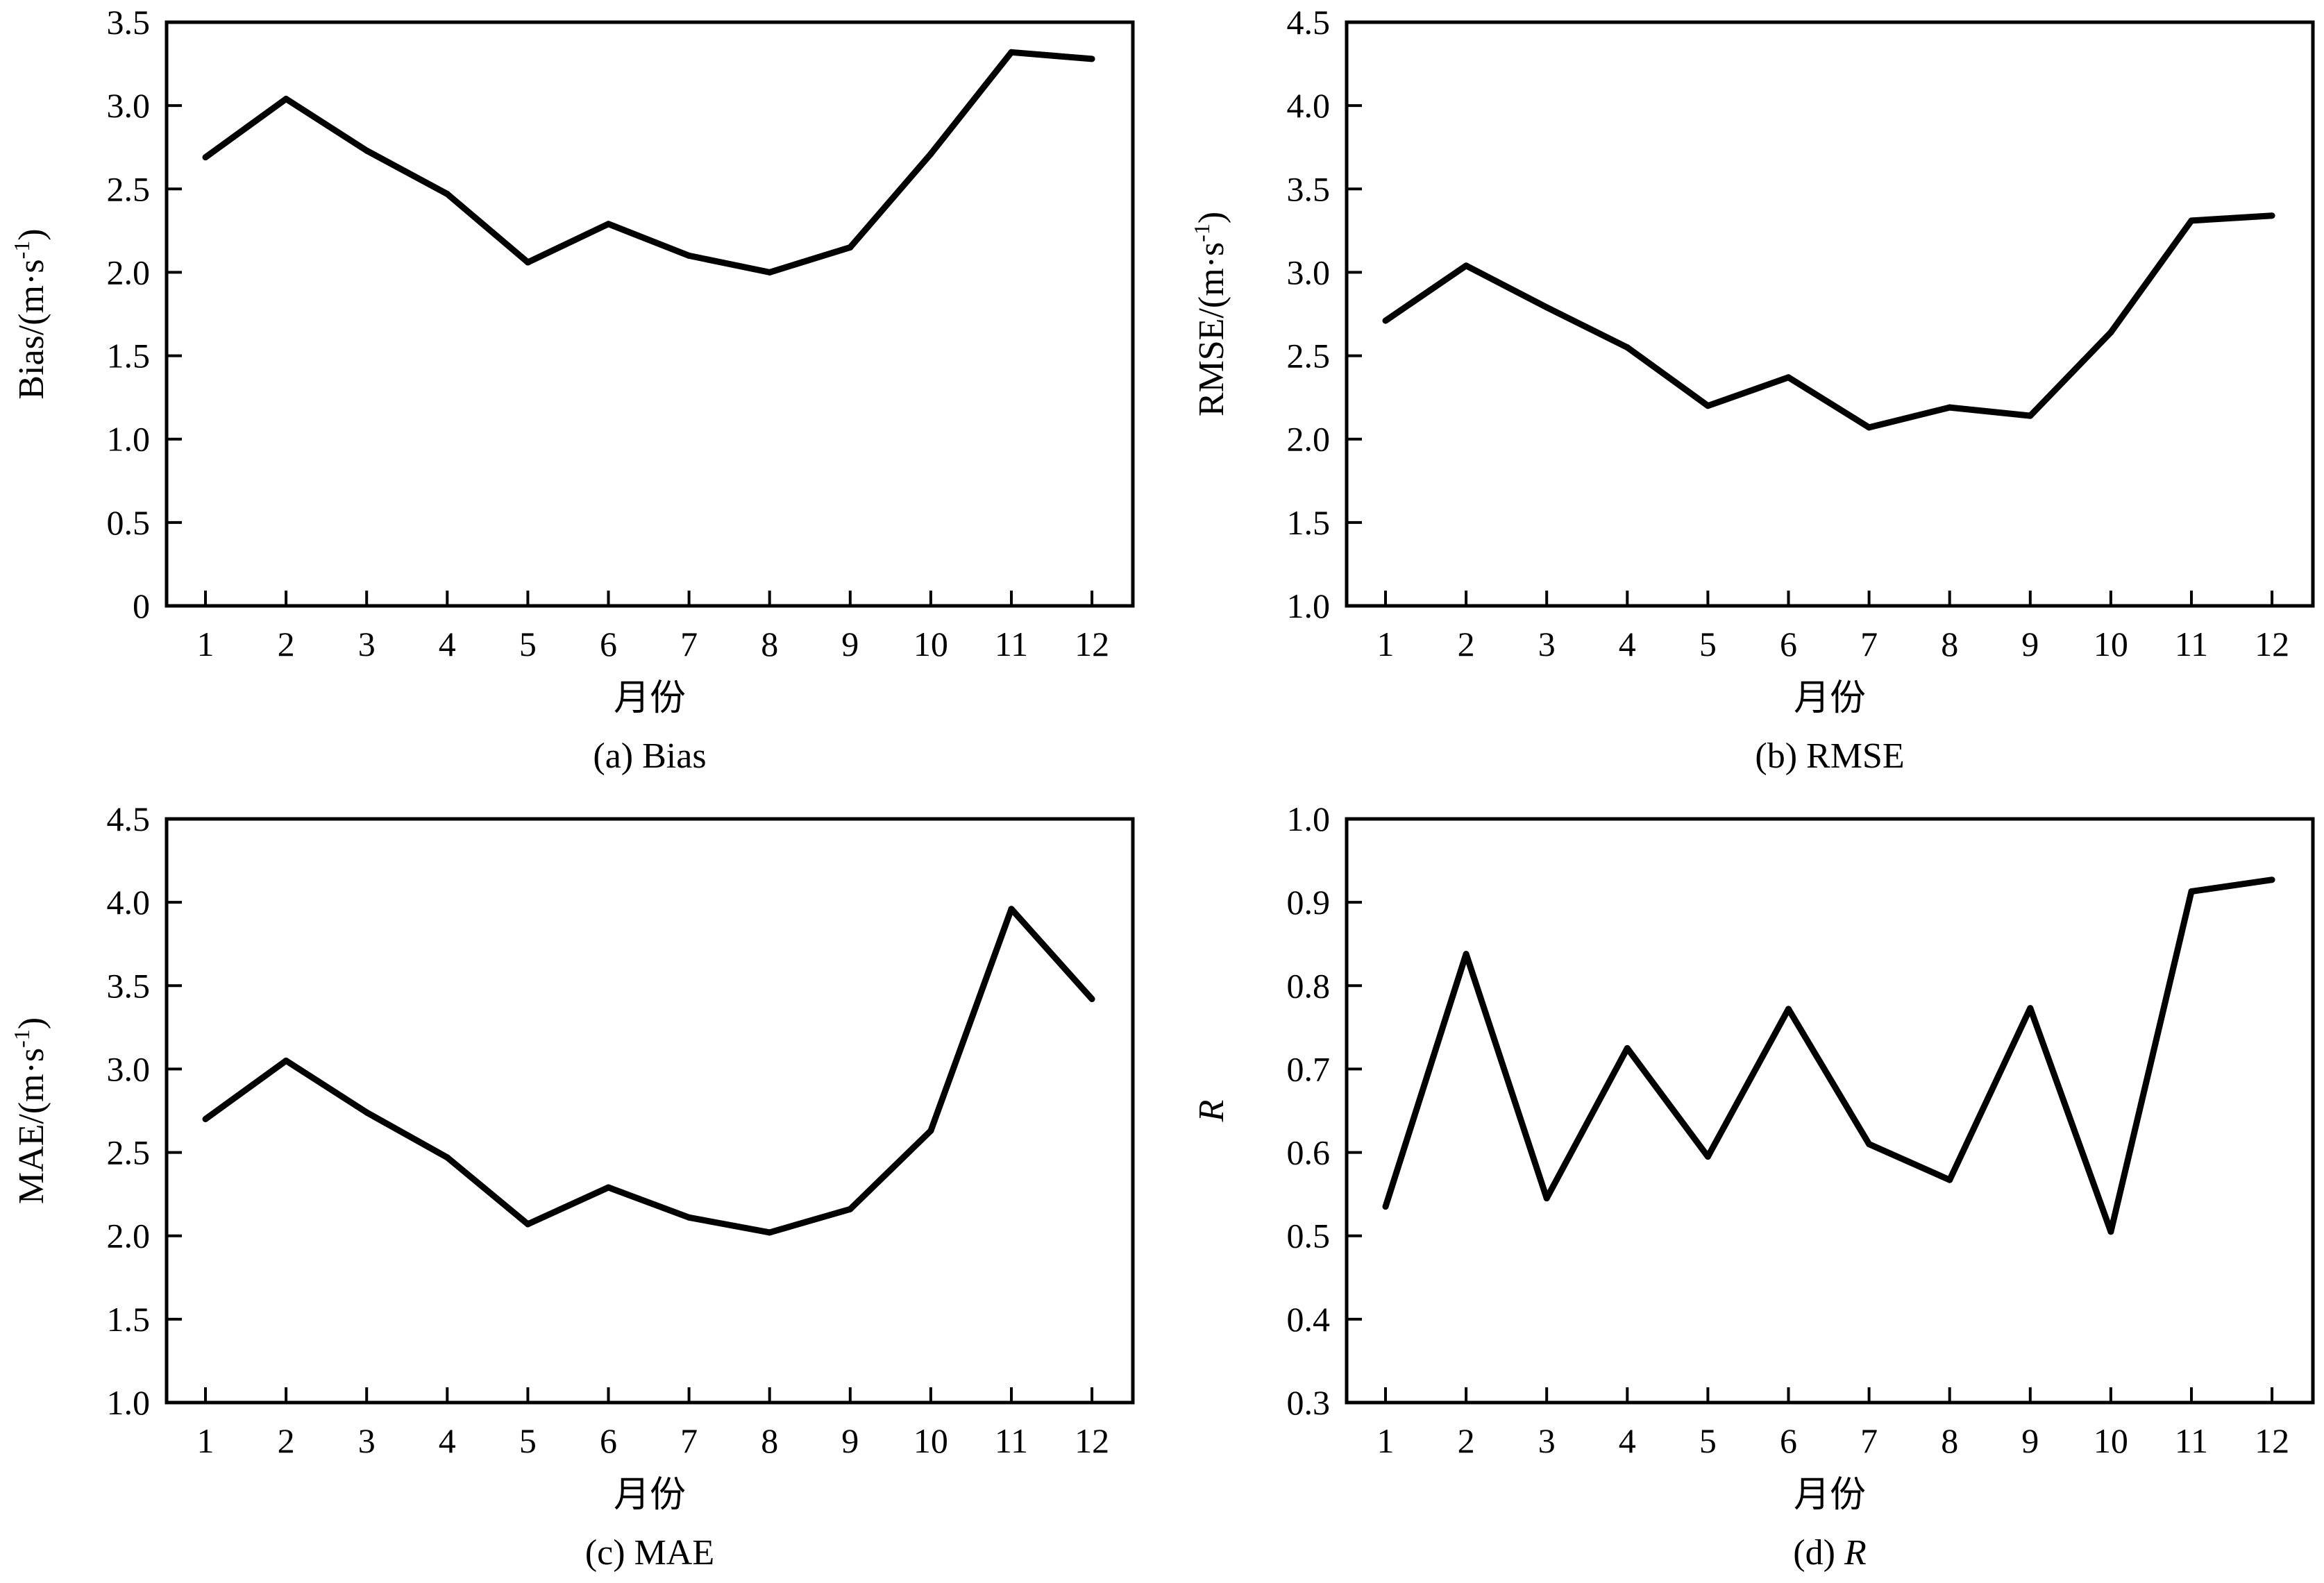 This screenshot has height=1583, width=2324. I want to click on x-tick-label: 12, so click(1092, 644).